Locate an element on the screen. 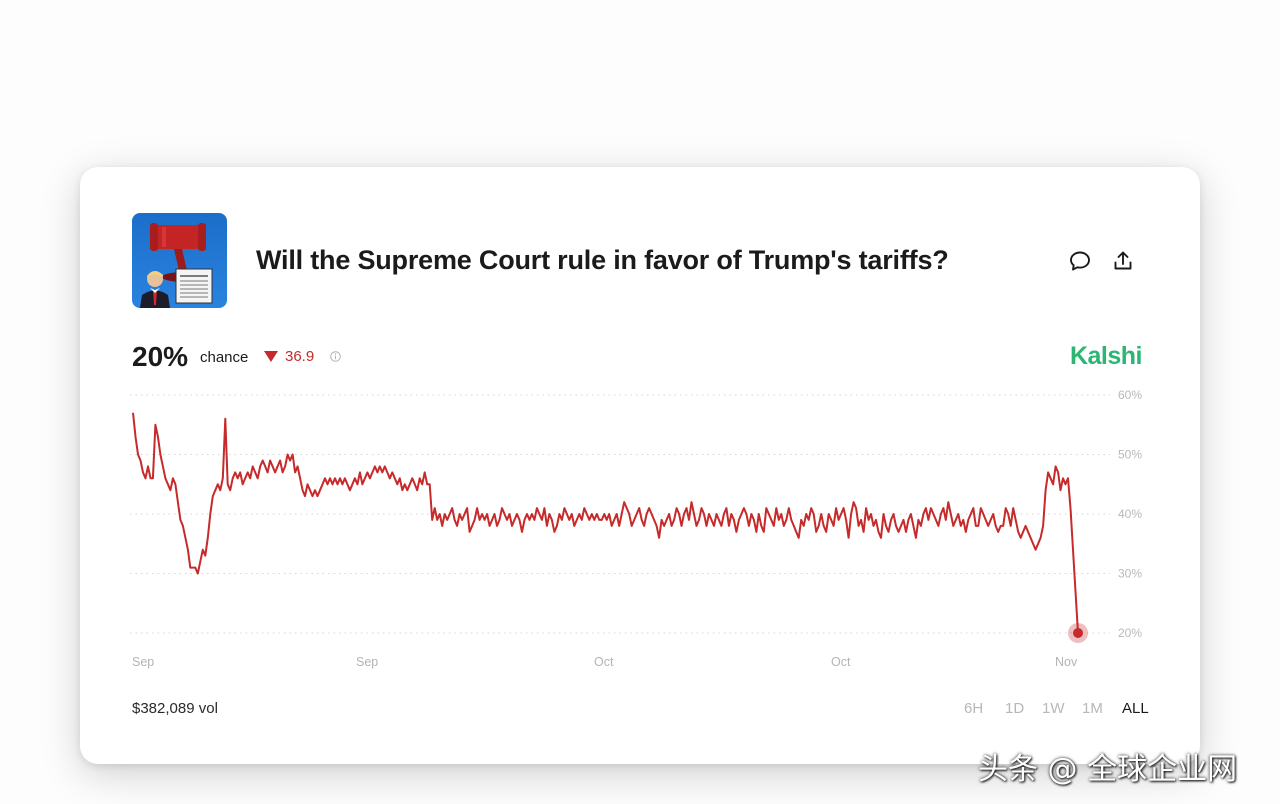 This screenshot has width=1280, height=804. market-thumbnail is located at coordinates (179, 260).